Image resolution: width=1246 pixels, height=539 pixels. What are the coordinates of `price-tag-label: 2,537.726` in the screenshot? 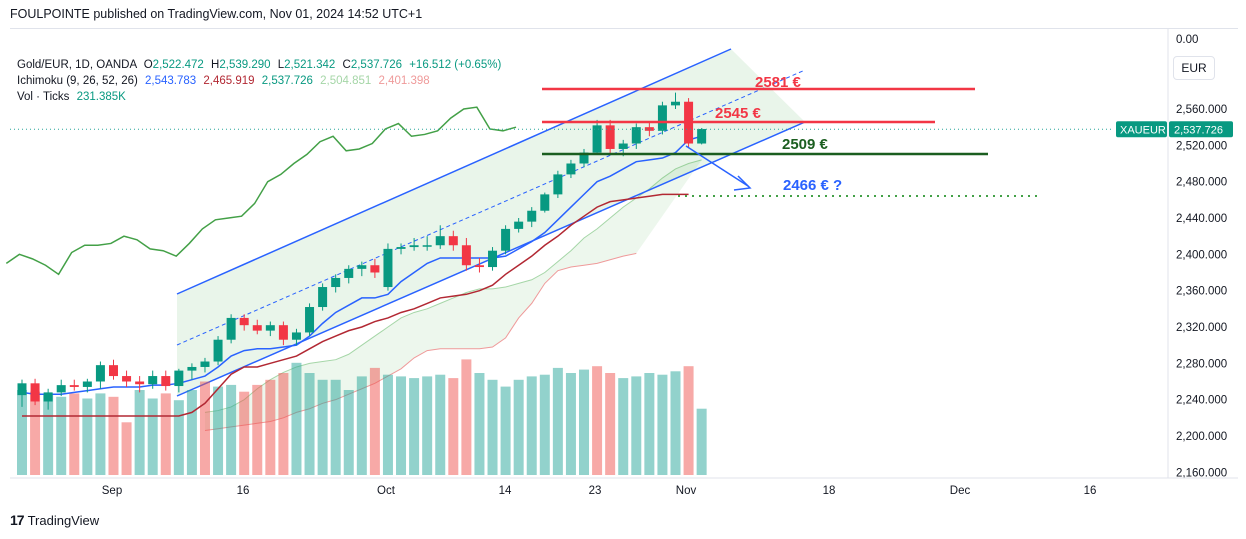 It's located at (1198, 130).